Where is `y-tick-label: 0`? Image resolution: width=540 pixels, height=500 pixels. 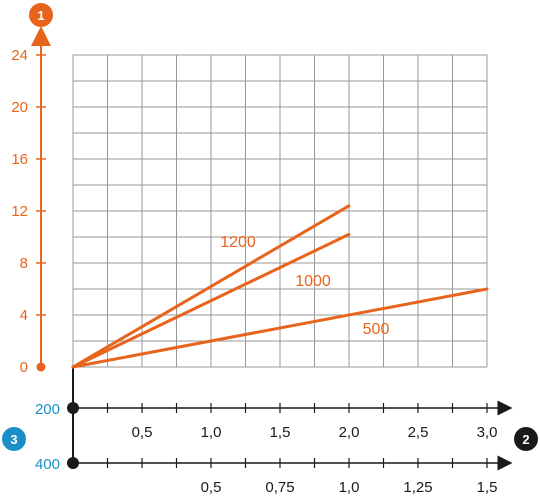 y-tick-label: 0 is located at coordinates (24, 367).